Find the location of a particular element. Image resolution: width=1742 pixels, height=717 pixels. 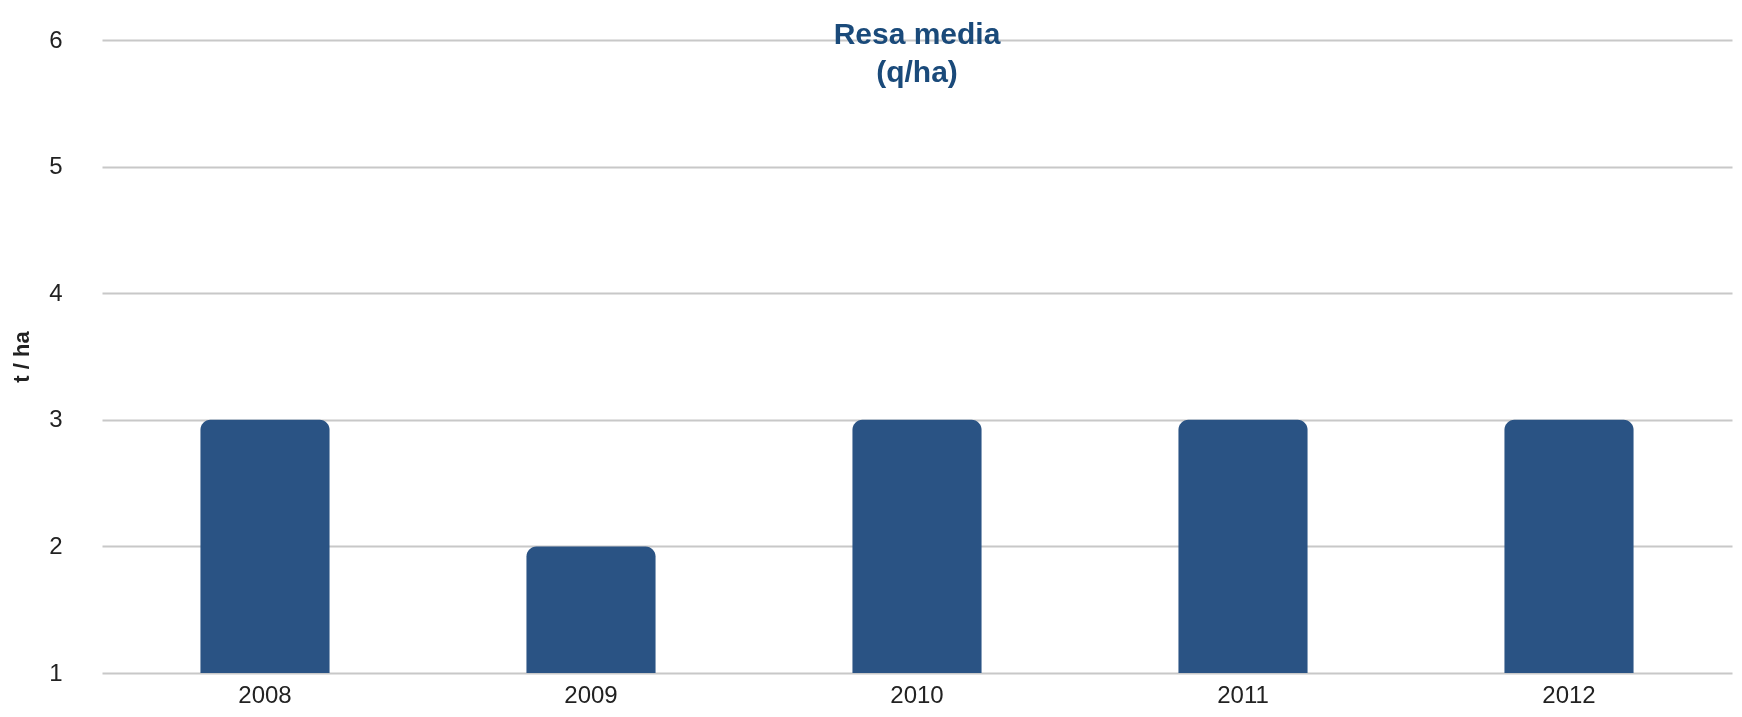

x-tick-label: 2009 is located at coordinates (591, 694).